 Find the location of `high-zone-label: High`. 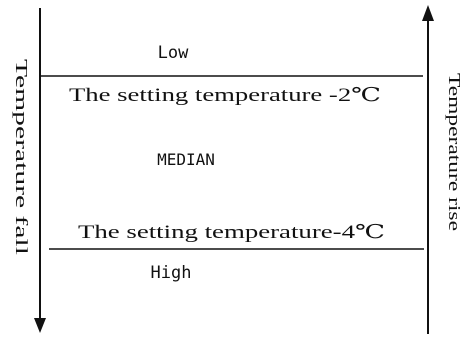

high-zone-label: High is located at coordinates (171, 273).